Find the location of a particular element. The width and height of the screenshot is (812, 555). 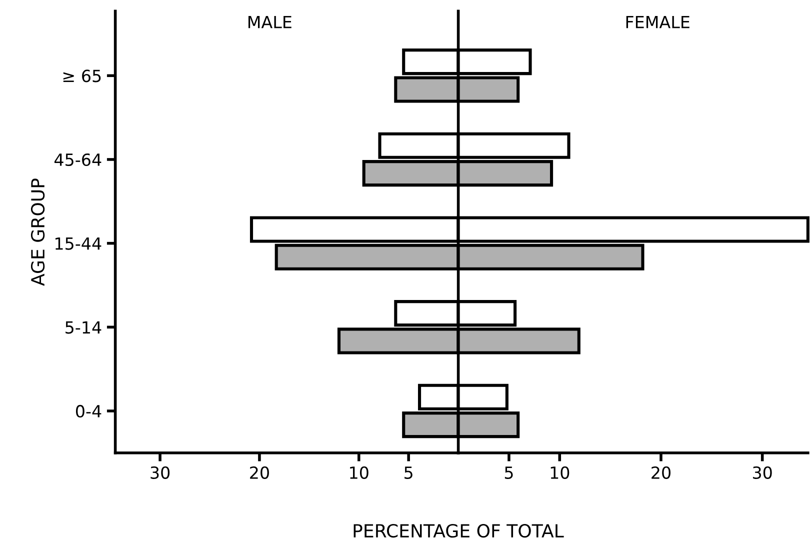

y-axis-title: AGE GROUP is located at coordinates (37, 232).